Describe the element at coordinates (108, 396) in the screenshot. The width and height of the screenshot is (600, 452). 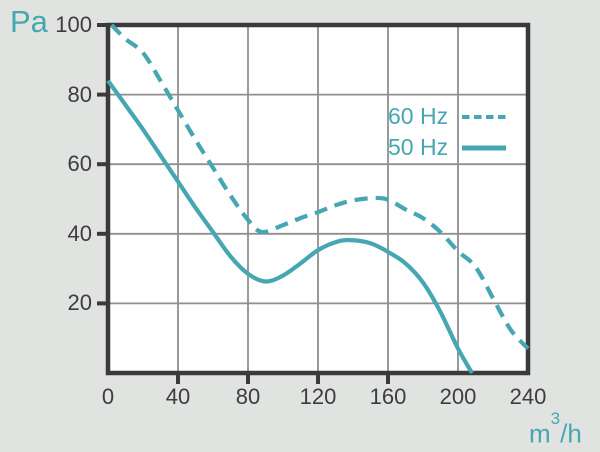
I see `x-tick-label: 0` at that location.